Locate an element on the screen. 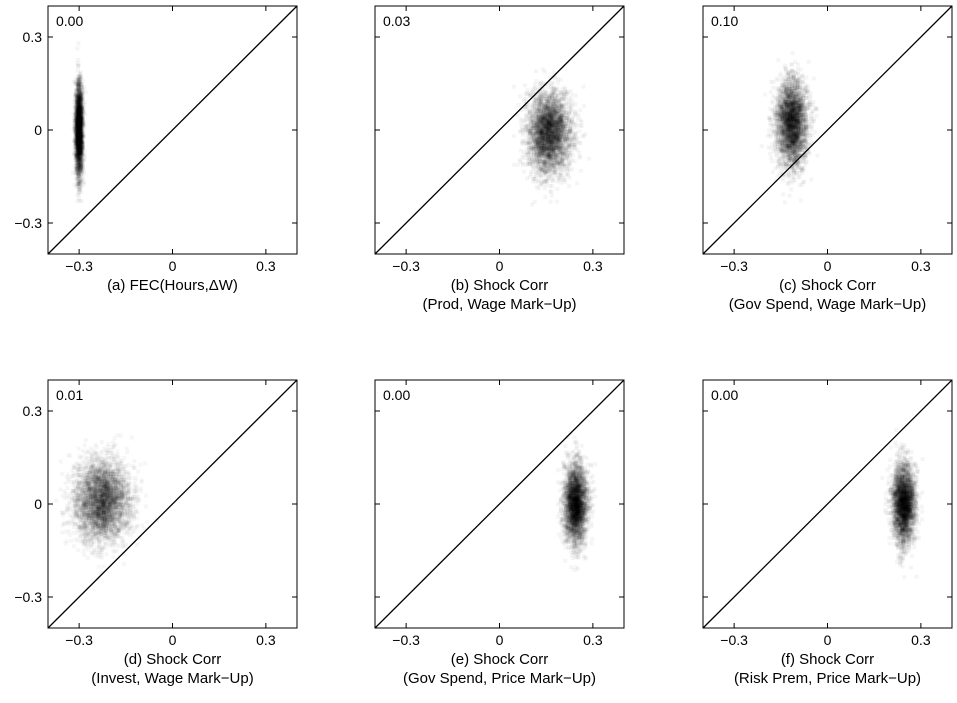 This screenshot has width=957, height=703. x-tick-label: 0.3 is located at coordinates (266, 266).